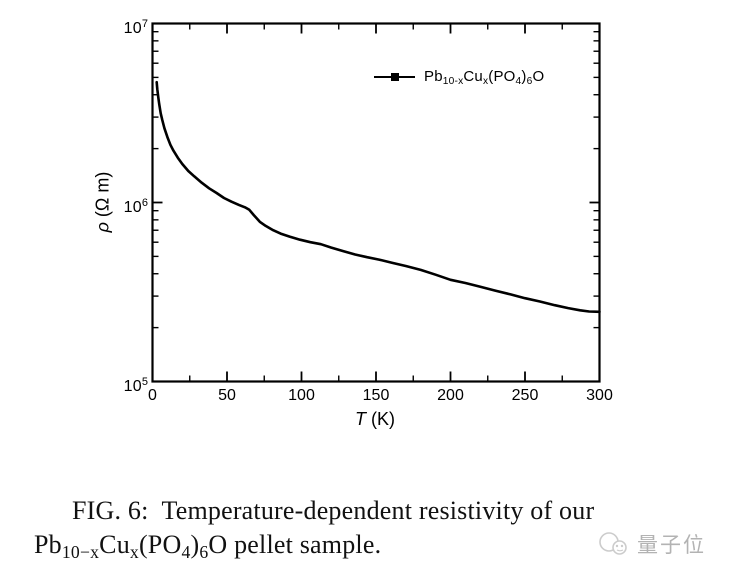 The width and height of the screenshot is (732, 576). I want to click on y-tick-label-exponent: 6, so click(144, 202).